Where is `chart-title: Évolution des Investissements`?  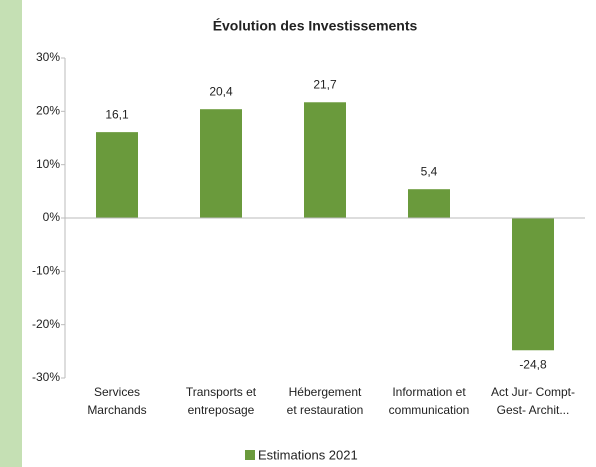 chart-title: Évolution des Investissements is located at coordinates (315, 26).